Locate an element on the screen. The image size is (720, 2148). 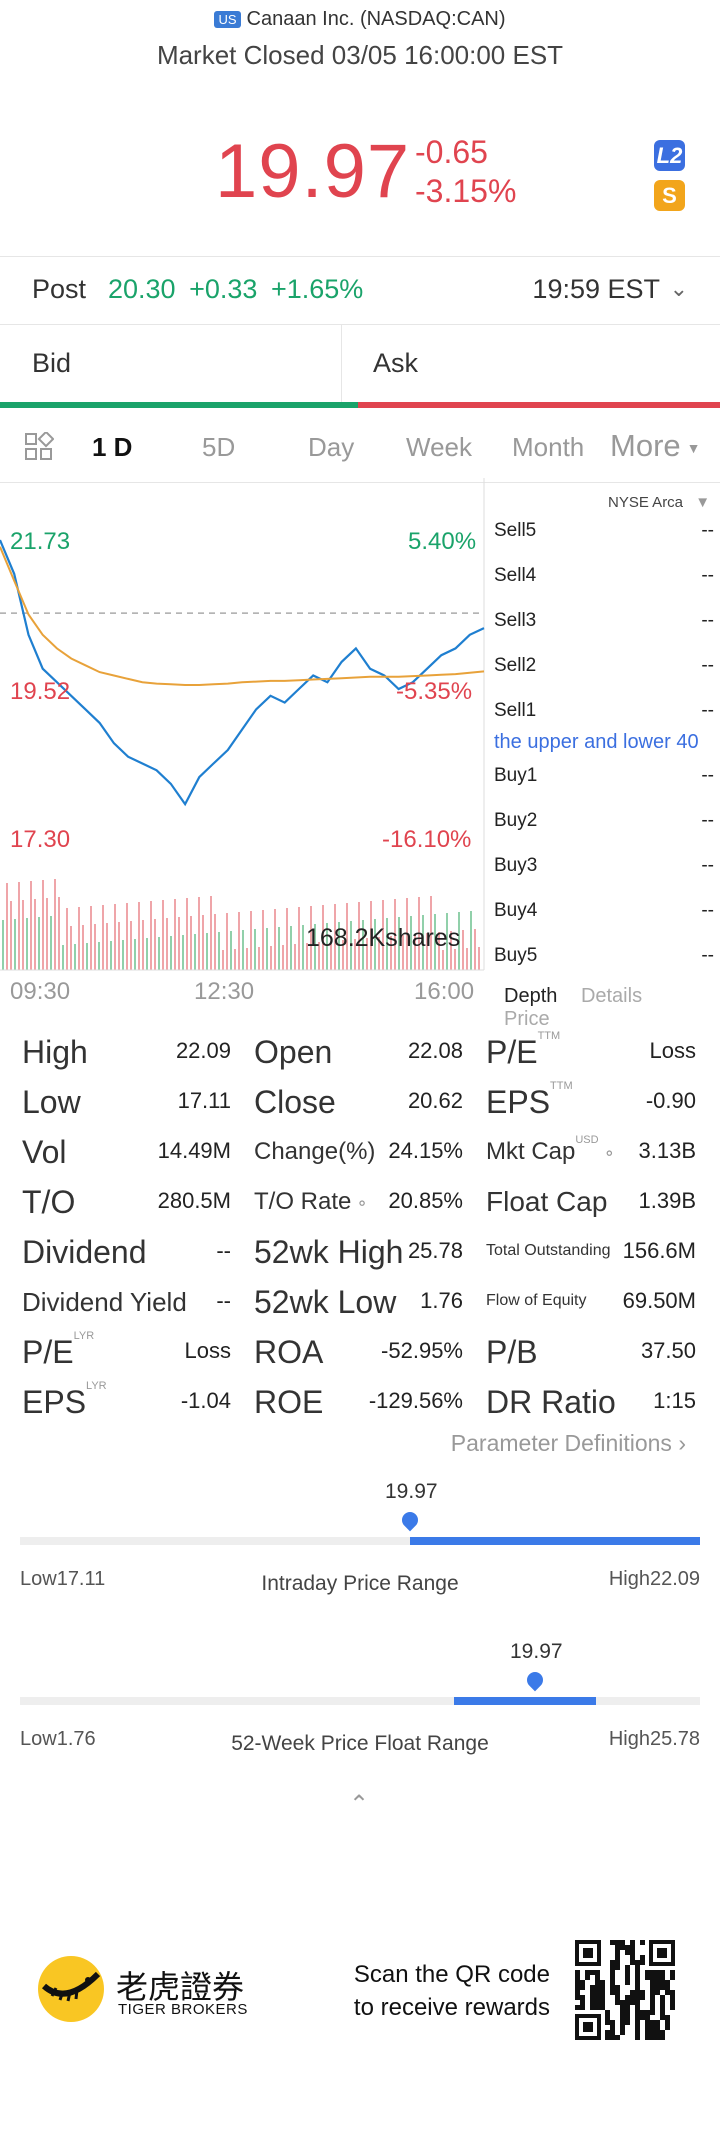
y-label-low: 17.30 is located at coordinates (40, 839).